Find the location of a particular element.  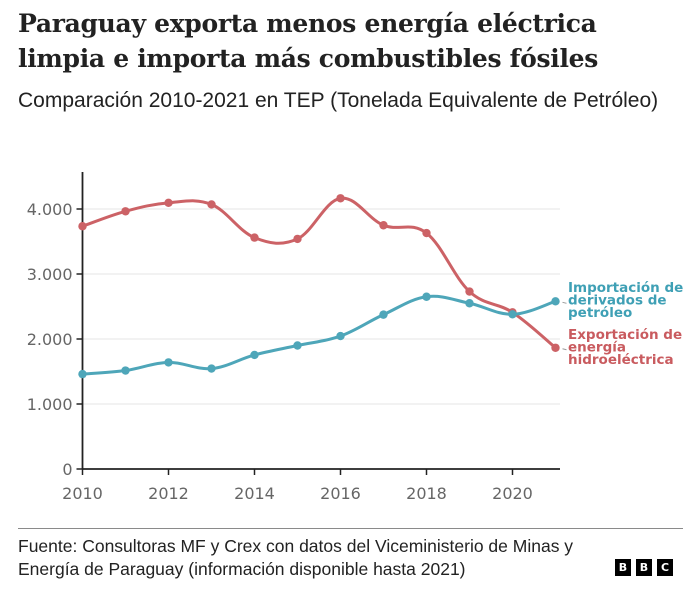

series-import is located at coordinates (319, 335).